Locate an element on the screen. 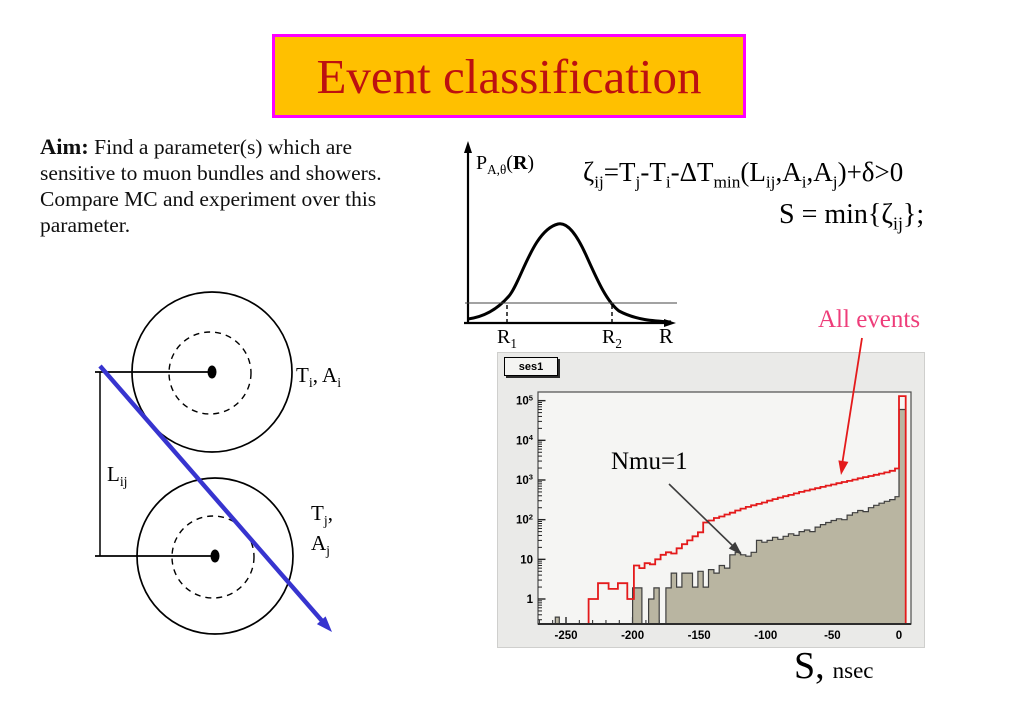 The image size is (1024, 709). x-tick-label: -150 is located at coordinates (699, 636).